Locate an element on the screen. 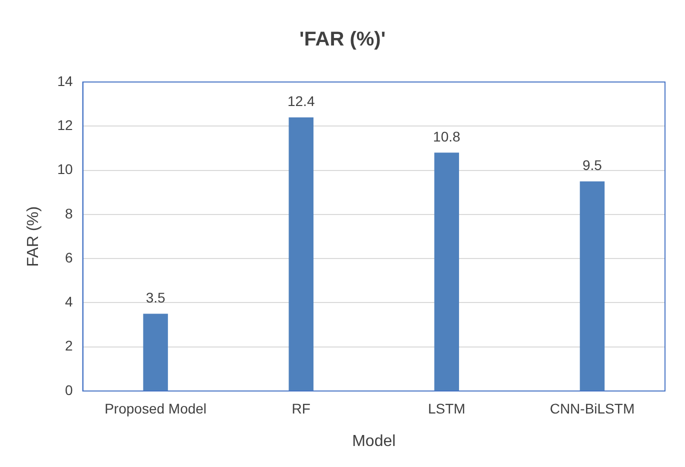  y-tick-label: 0 is located at coordinates (68, 390).